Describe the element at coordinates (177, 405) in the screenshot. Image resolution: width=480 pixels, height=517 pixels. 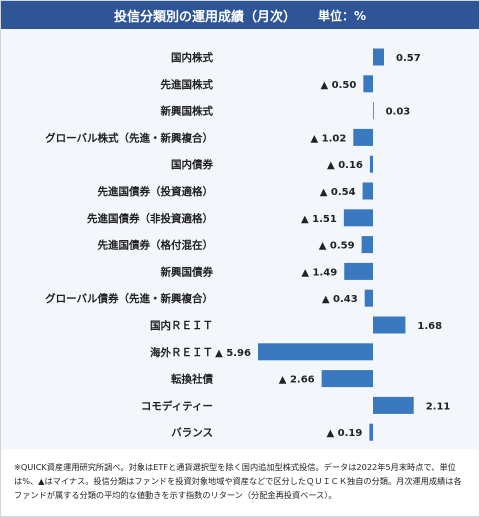
I see `category-label: コモディティー` at that location.